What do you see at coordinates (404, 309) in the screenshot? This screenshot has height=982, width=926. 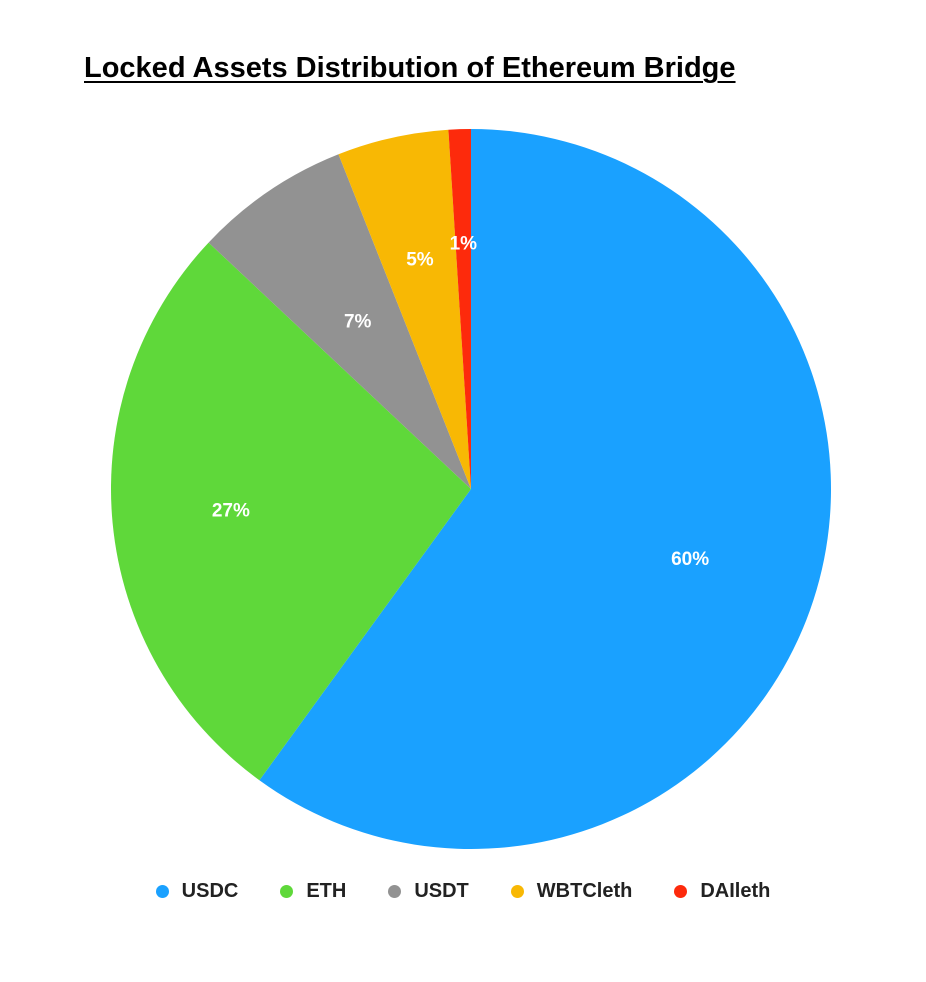 I see `pie-slice-wbtcleth` at bounding box center [404, 309].